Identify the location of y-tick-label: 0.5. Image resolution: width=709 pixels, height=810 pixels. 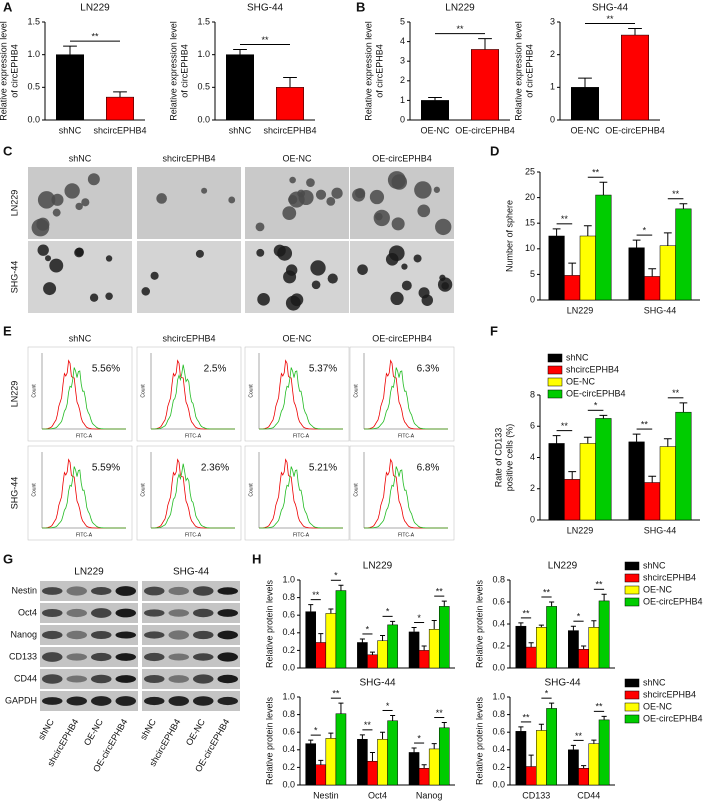
(203, 87).